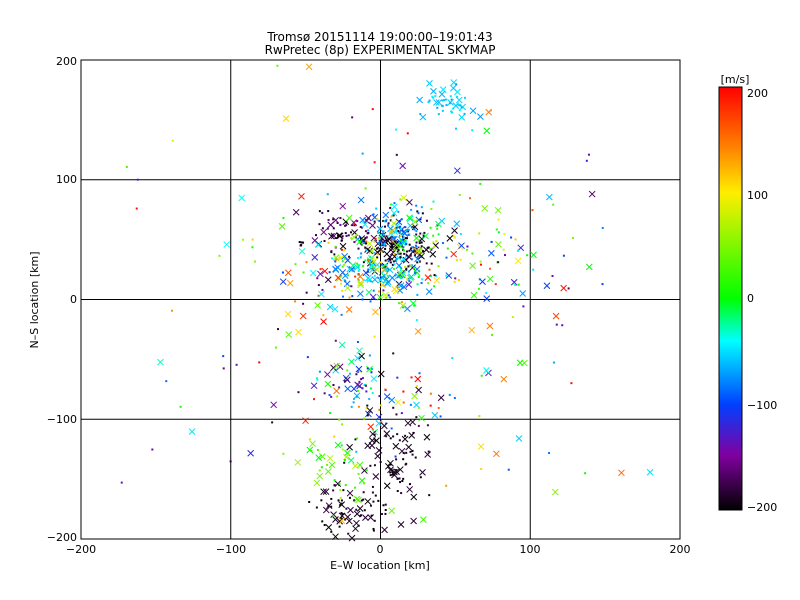  What do you see at coordinates (66, 61) in the screenshot?
I see `y-tick-label: 200` at bounding box center [66, 61].